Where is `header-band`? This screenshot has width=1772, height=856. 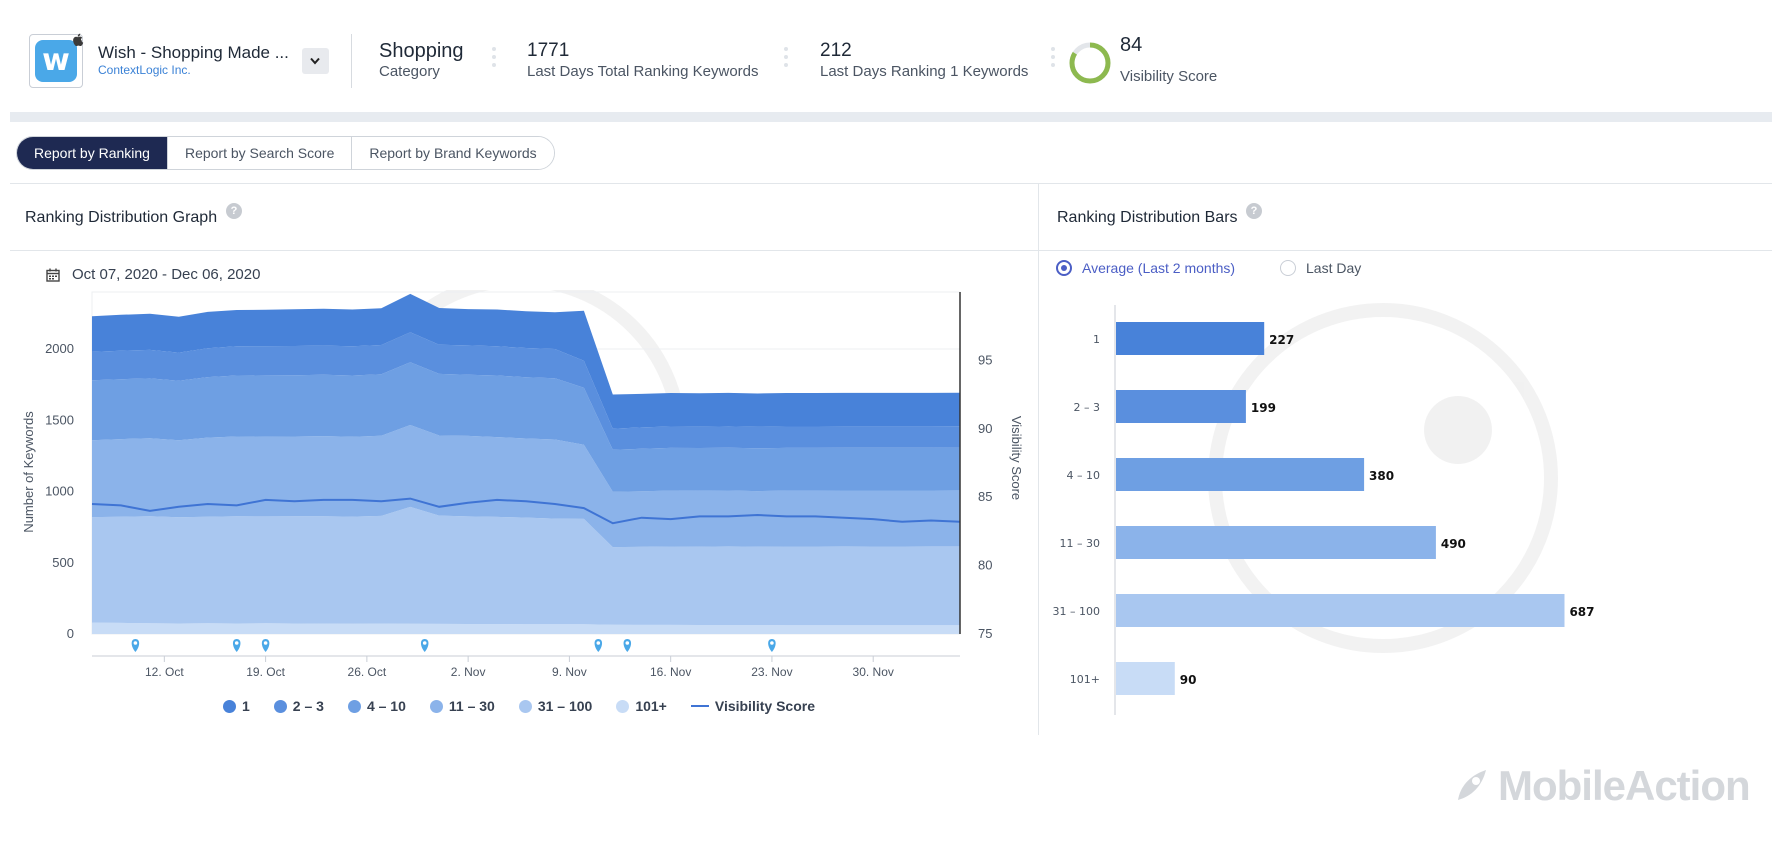
header-band is located at coordinates (891, 117).